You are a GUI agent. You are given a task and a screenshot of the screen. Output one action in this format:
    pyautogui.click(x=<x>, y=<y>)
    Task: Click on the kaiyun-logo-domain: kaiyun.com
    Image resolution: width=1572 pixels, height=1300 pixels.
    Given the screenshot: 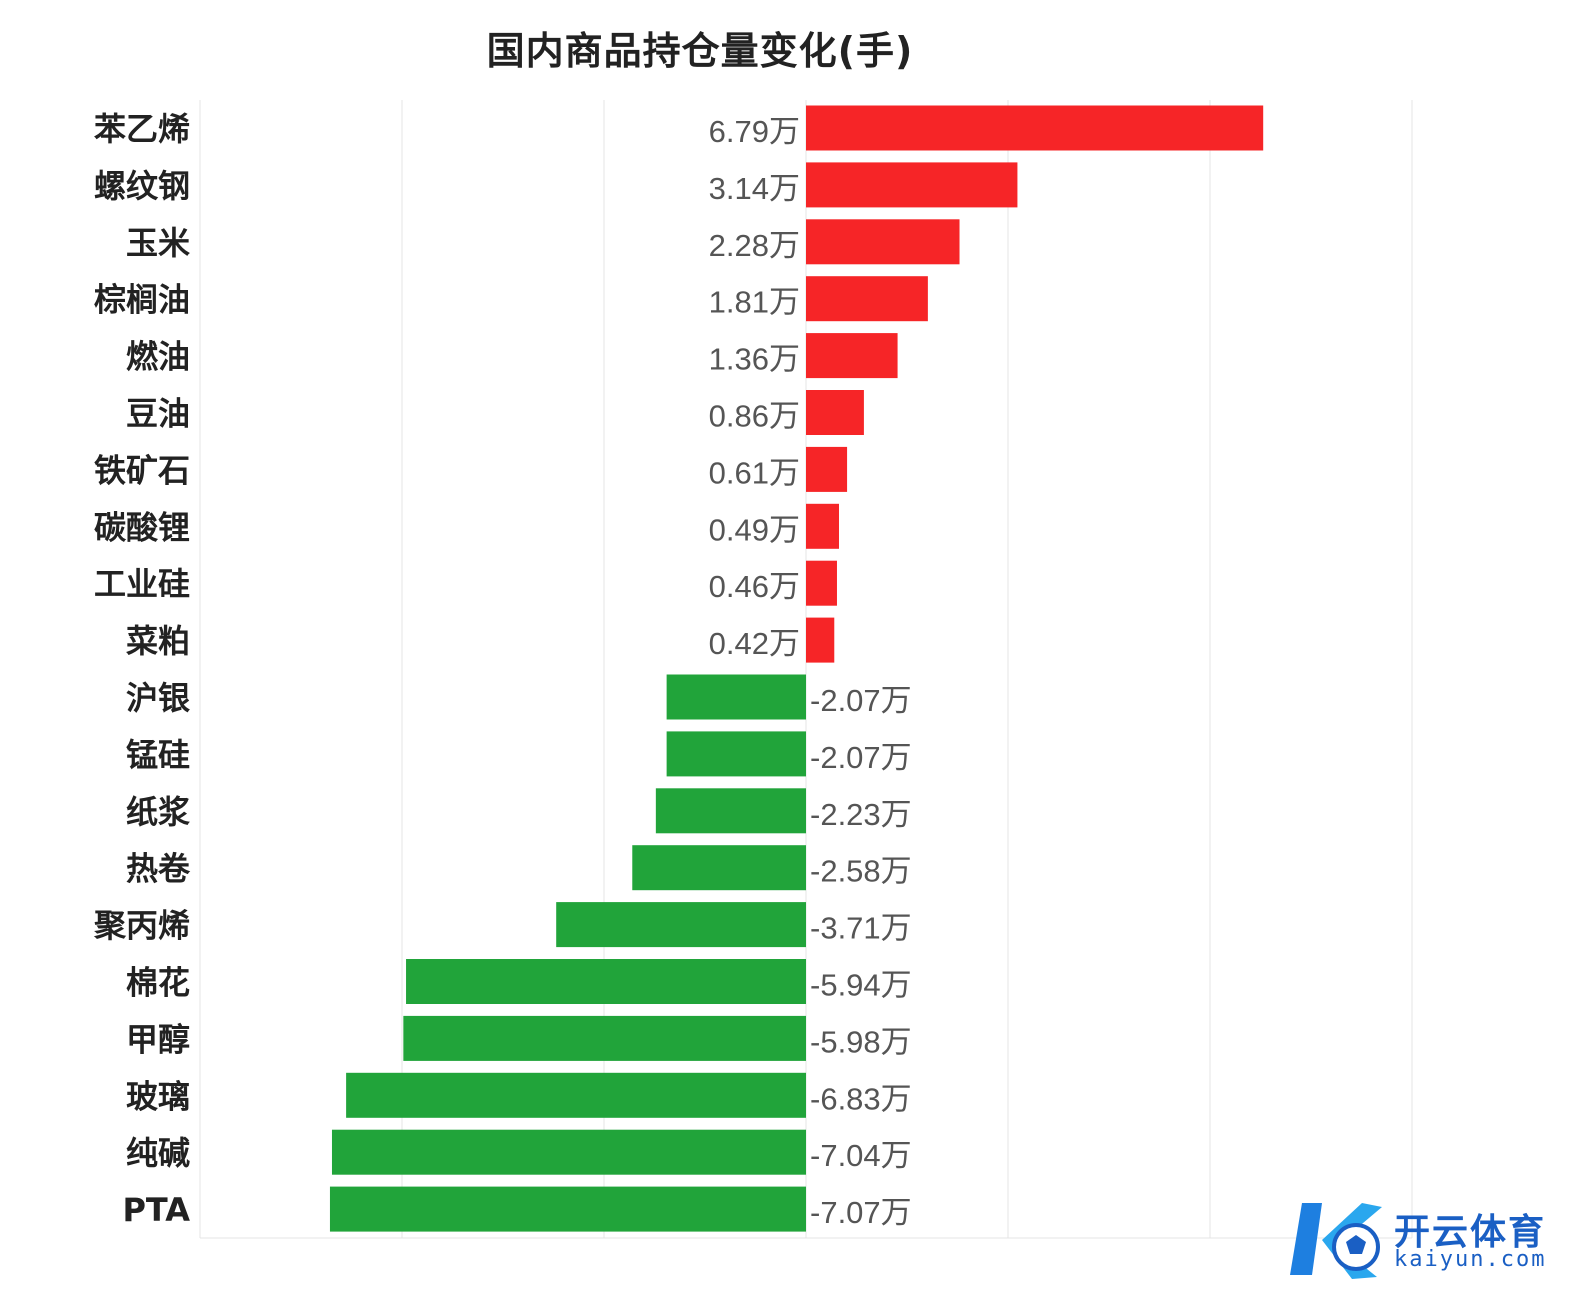 What is the action you would take?
    pyautogui.click(x=1470, y=1259)
    